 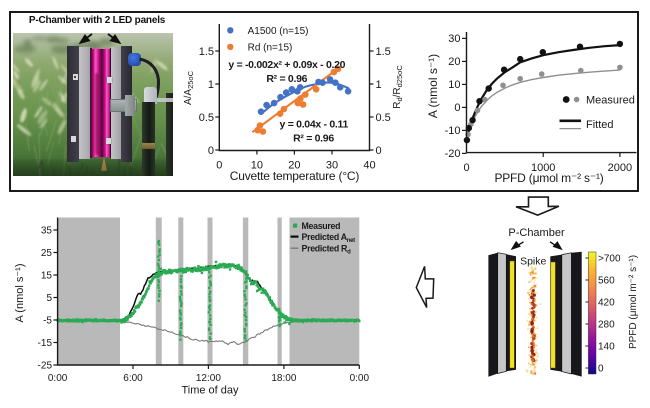 I want to click on svg-text: 420, so click(x=606, y=303).